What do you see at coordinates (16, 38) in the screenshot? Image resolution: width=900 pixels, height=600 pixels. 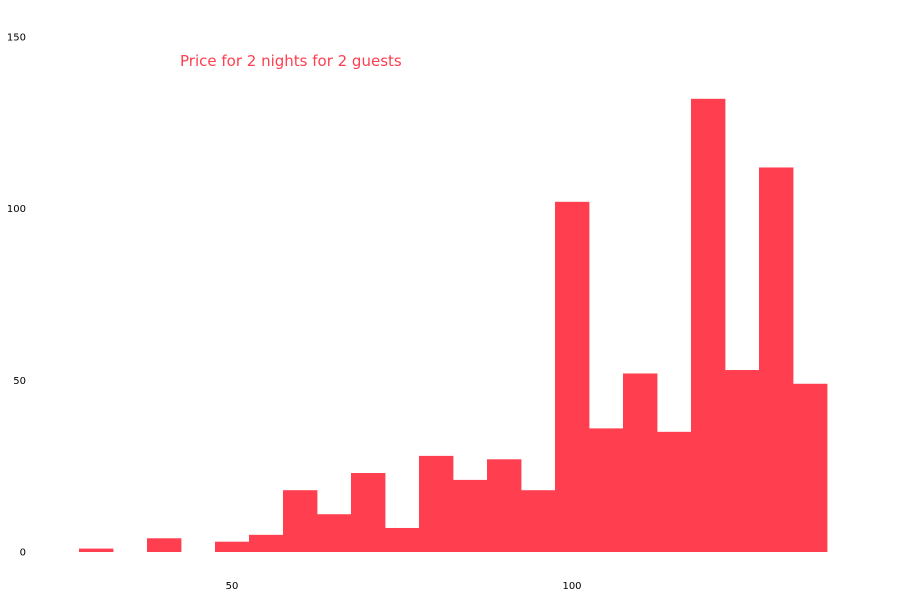 I see `y-tick-label: 150` at bounding box center [16, 38].